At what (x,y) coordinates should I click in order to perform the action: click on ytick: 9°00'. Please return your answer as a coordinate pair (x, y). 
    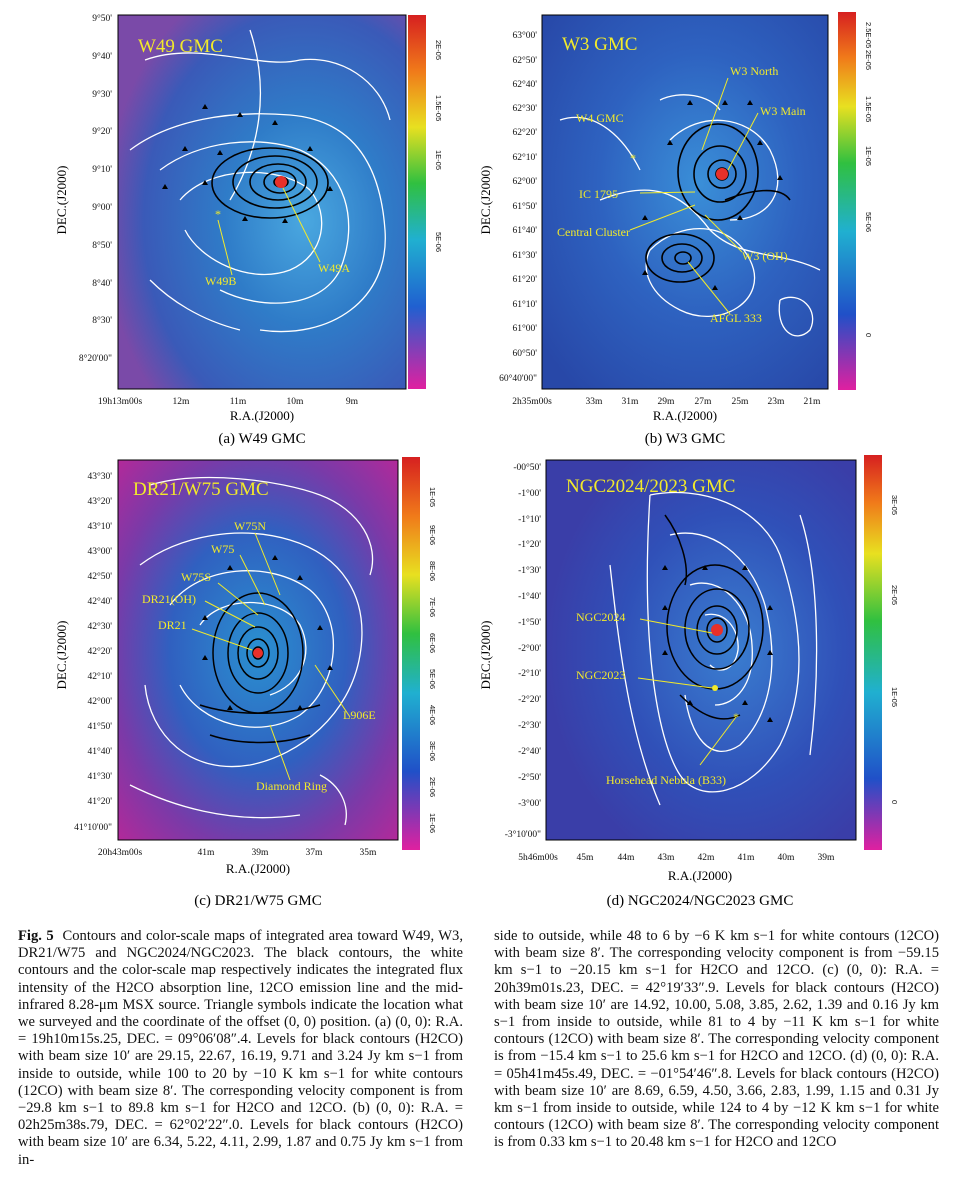
    Looking at the image, I should click on (102, 207).